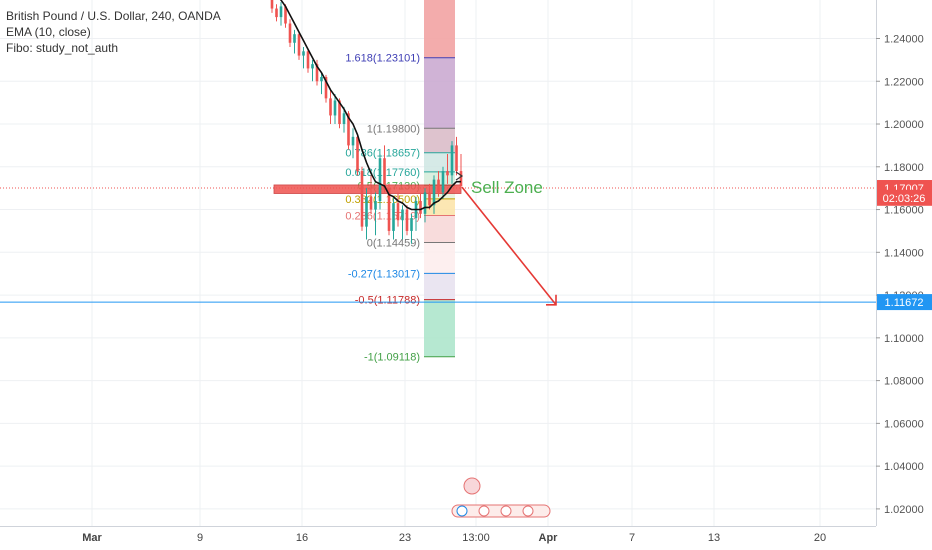 The height and width of the screenshot is (550, 932). I want to click on x-tick-label: 23, so click(405, 538).